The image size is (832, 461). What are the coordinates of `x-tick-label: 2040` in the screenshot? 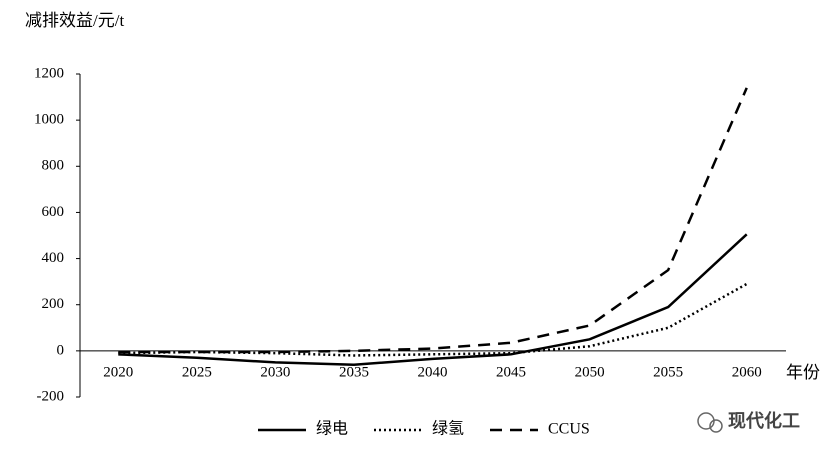 It's located at (433, 372).